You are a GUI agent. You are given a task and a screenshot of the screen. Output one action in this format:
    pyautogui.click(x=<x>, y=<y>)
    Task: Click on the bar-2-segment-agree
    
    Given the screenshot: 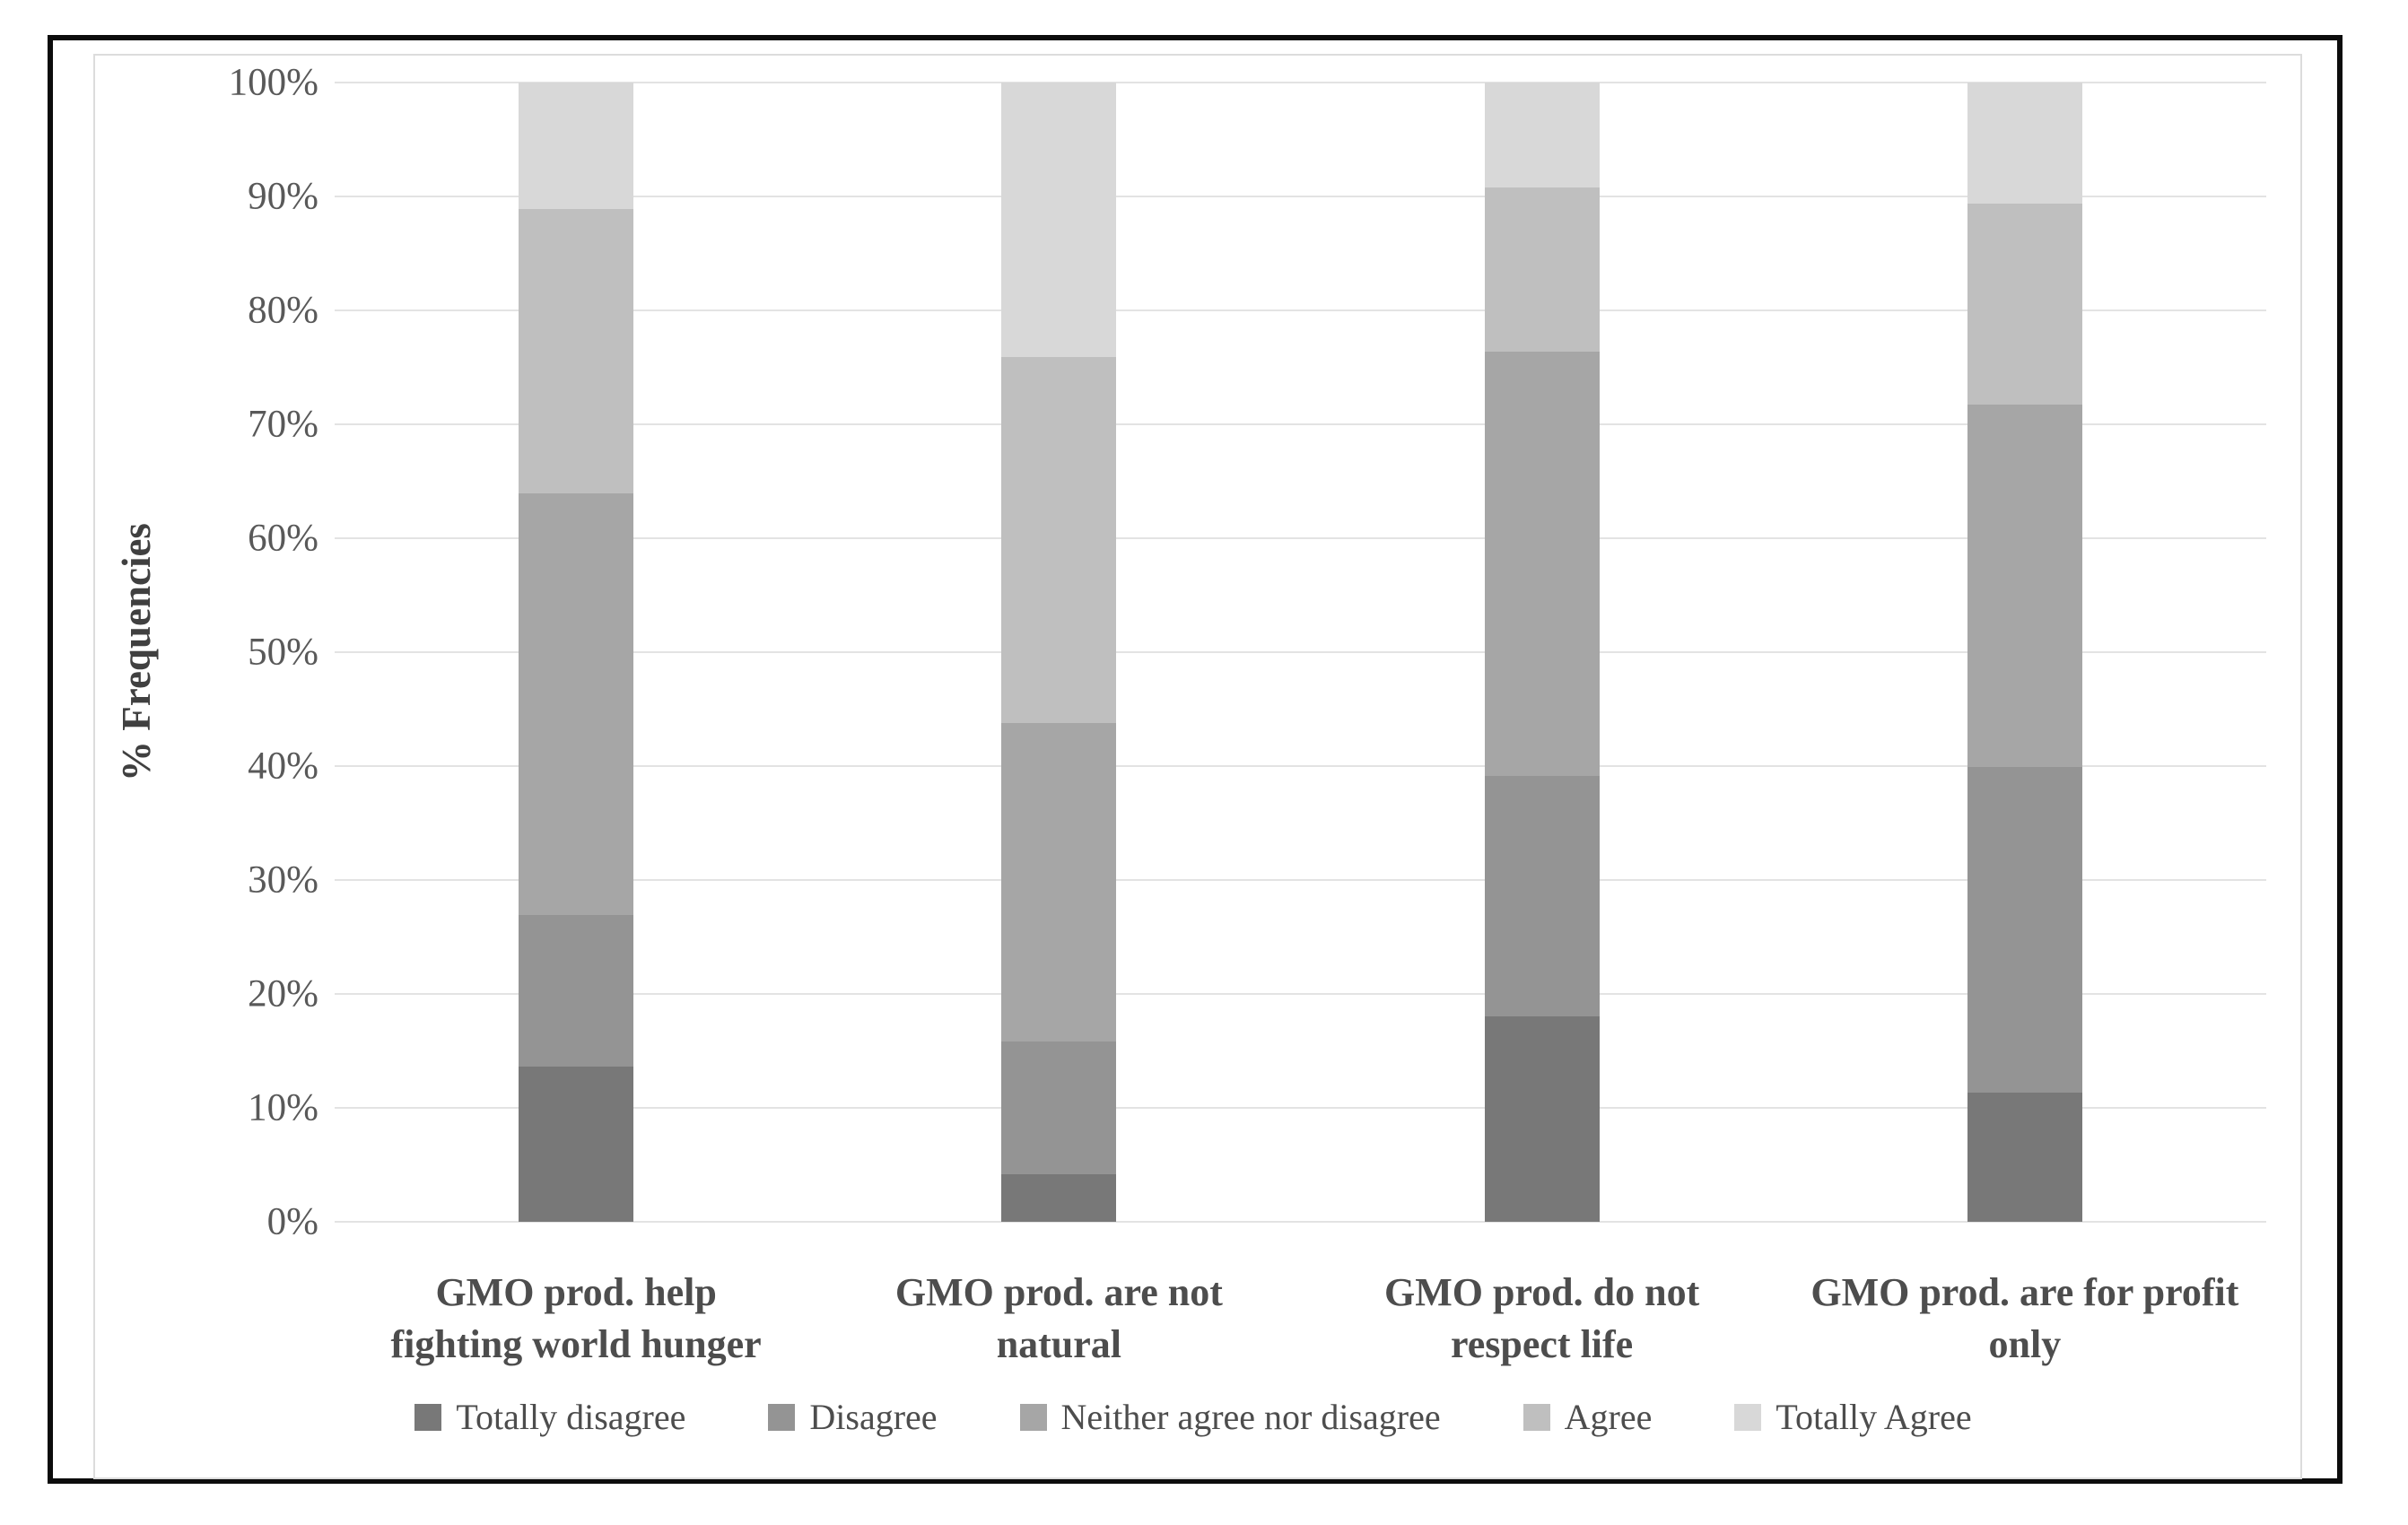 What is the action you would take?
    pyautogui.click(x=1059, y=540)
    